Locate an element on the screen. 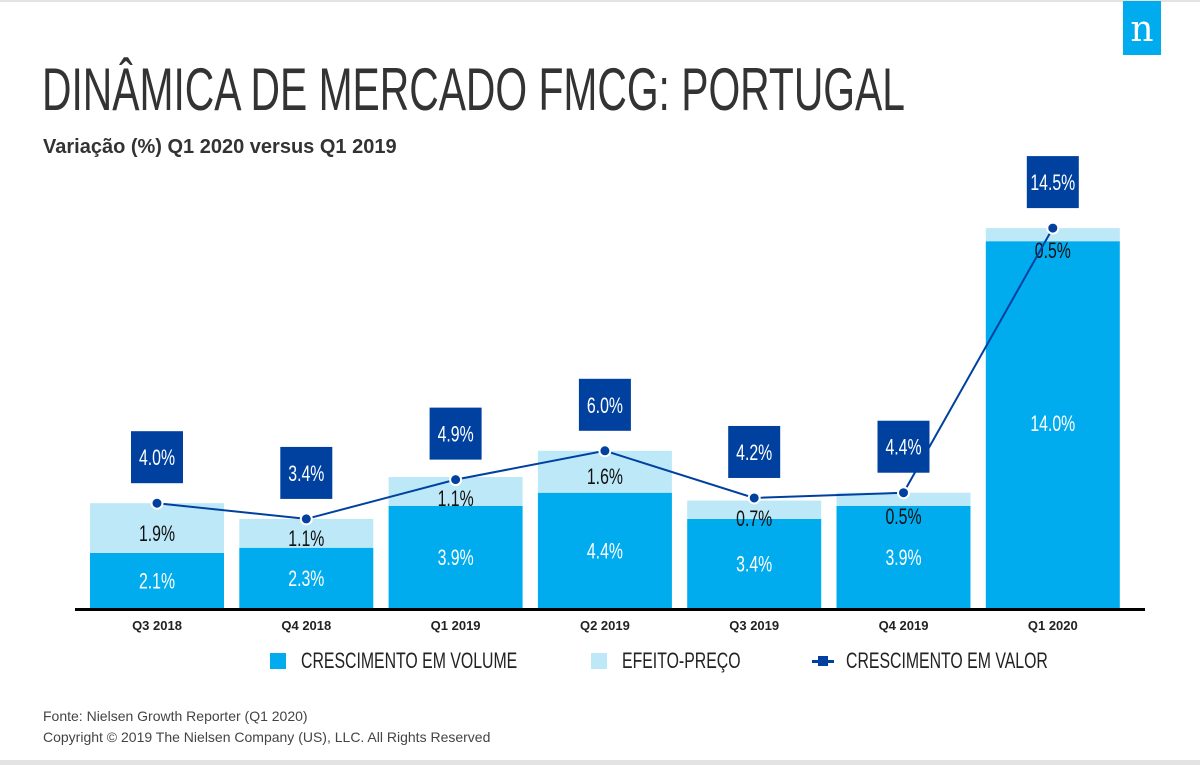 The height and width of the screenshot is (765, 1200). top-border is located at coordinates (600, 1).